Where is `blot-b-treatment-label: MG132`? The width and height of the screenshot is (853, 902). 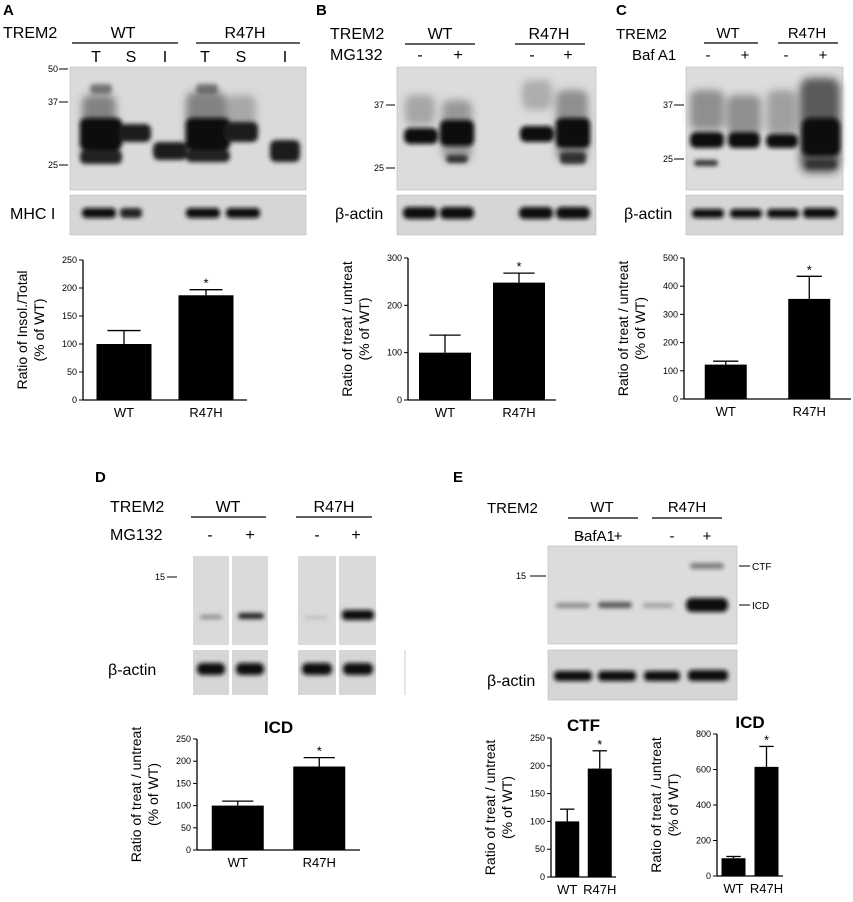 blot-b-treatment-label: MG132 is located at coordinates (356, 55).